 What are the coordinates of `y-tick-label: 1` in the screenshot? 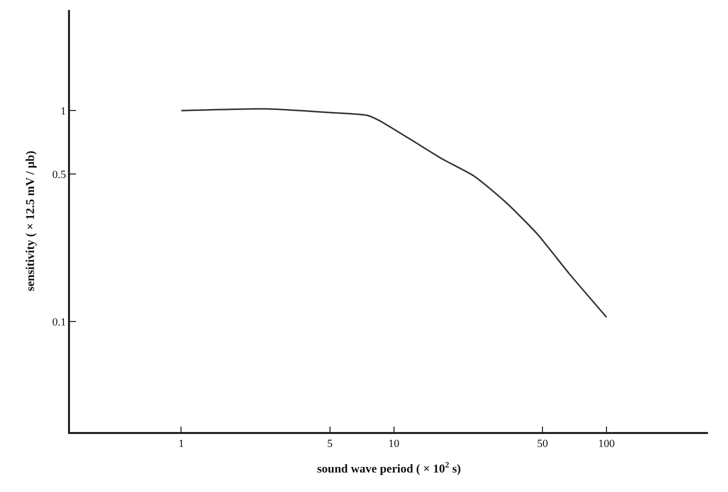 It's located at (63, 112).